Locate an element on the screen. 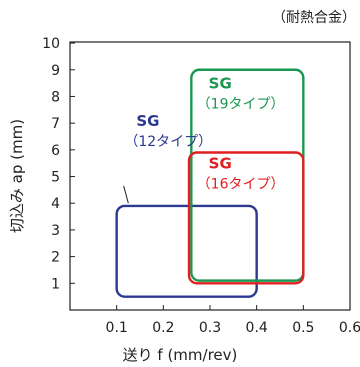  x-tick-label: 0.6 is located at coordinates (349, 328).